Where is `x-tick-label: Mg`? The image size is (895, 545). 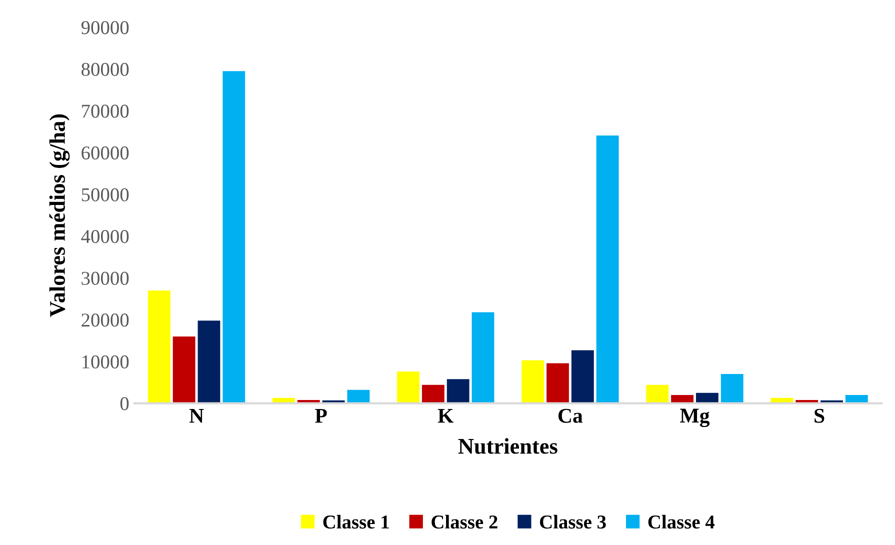 x-tick-label: Mg is located at coordinates (695, 418).